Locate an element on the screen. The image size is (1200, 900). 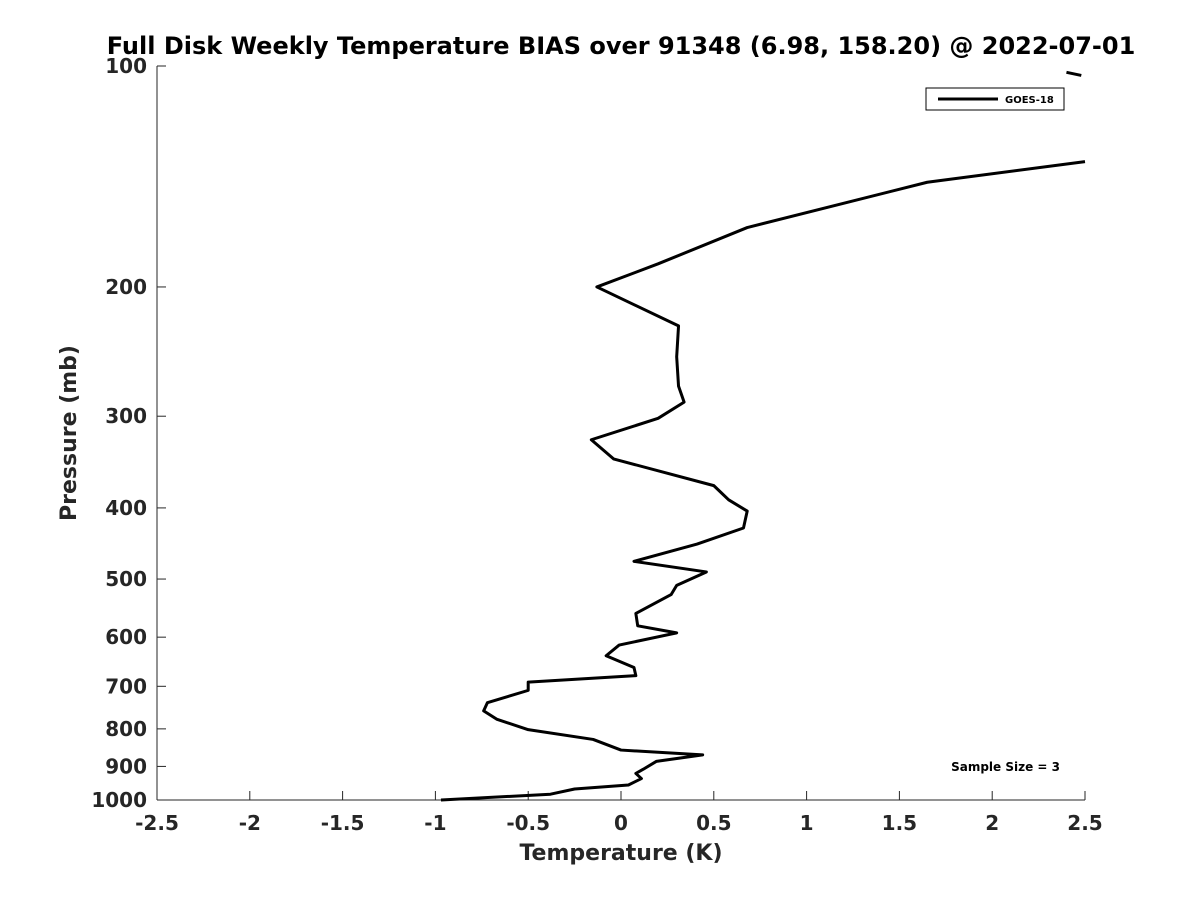
x-tick-label: 0.5 is located at coordinates (713, 823).